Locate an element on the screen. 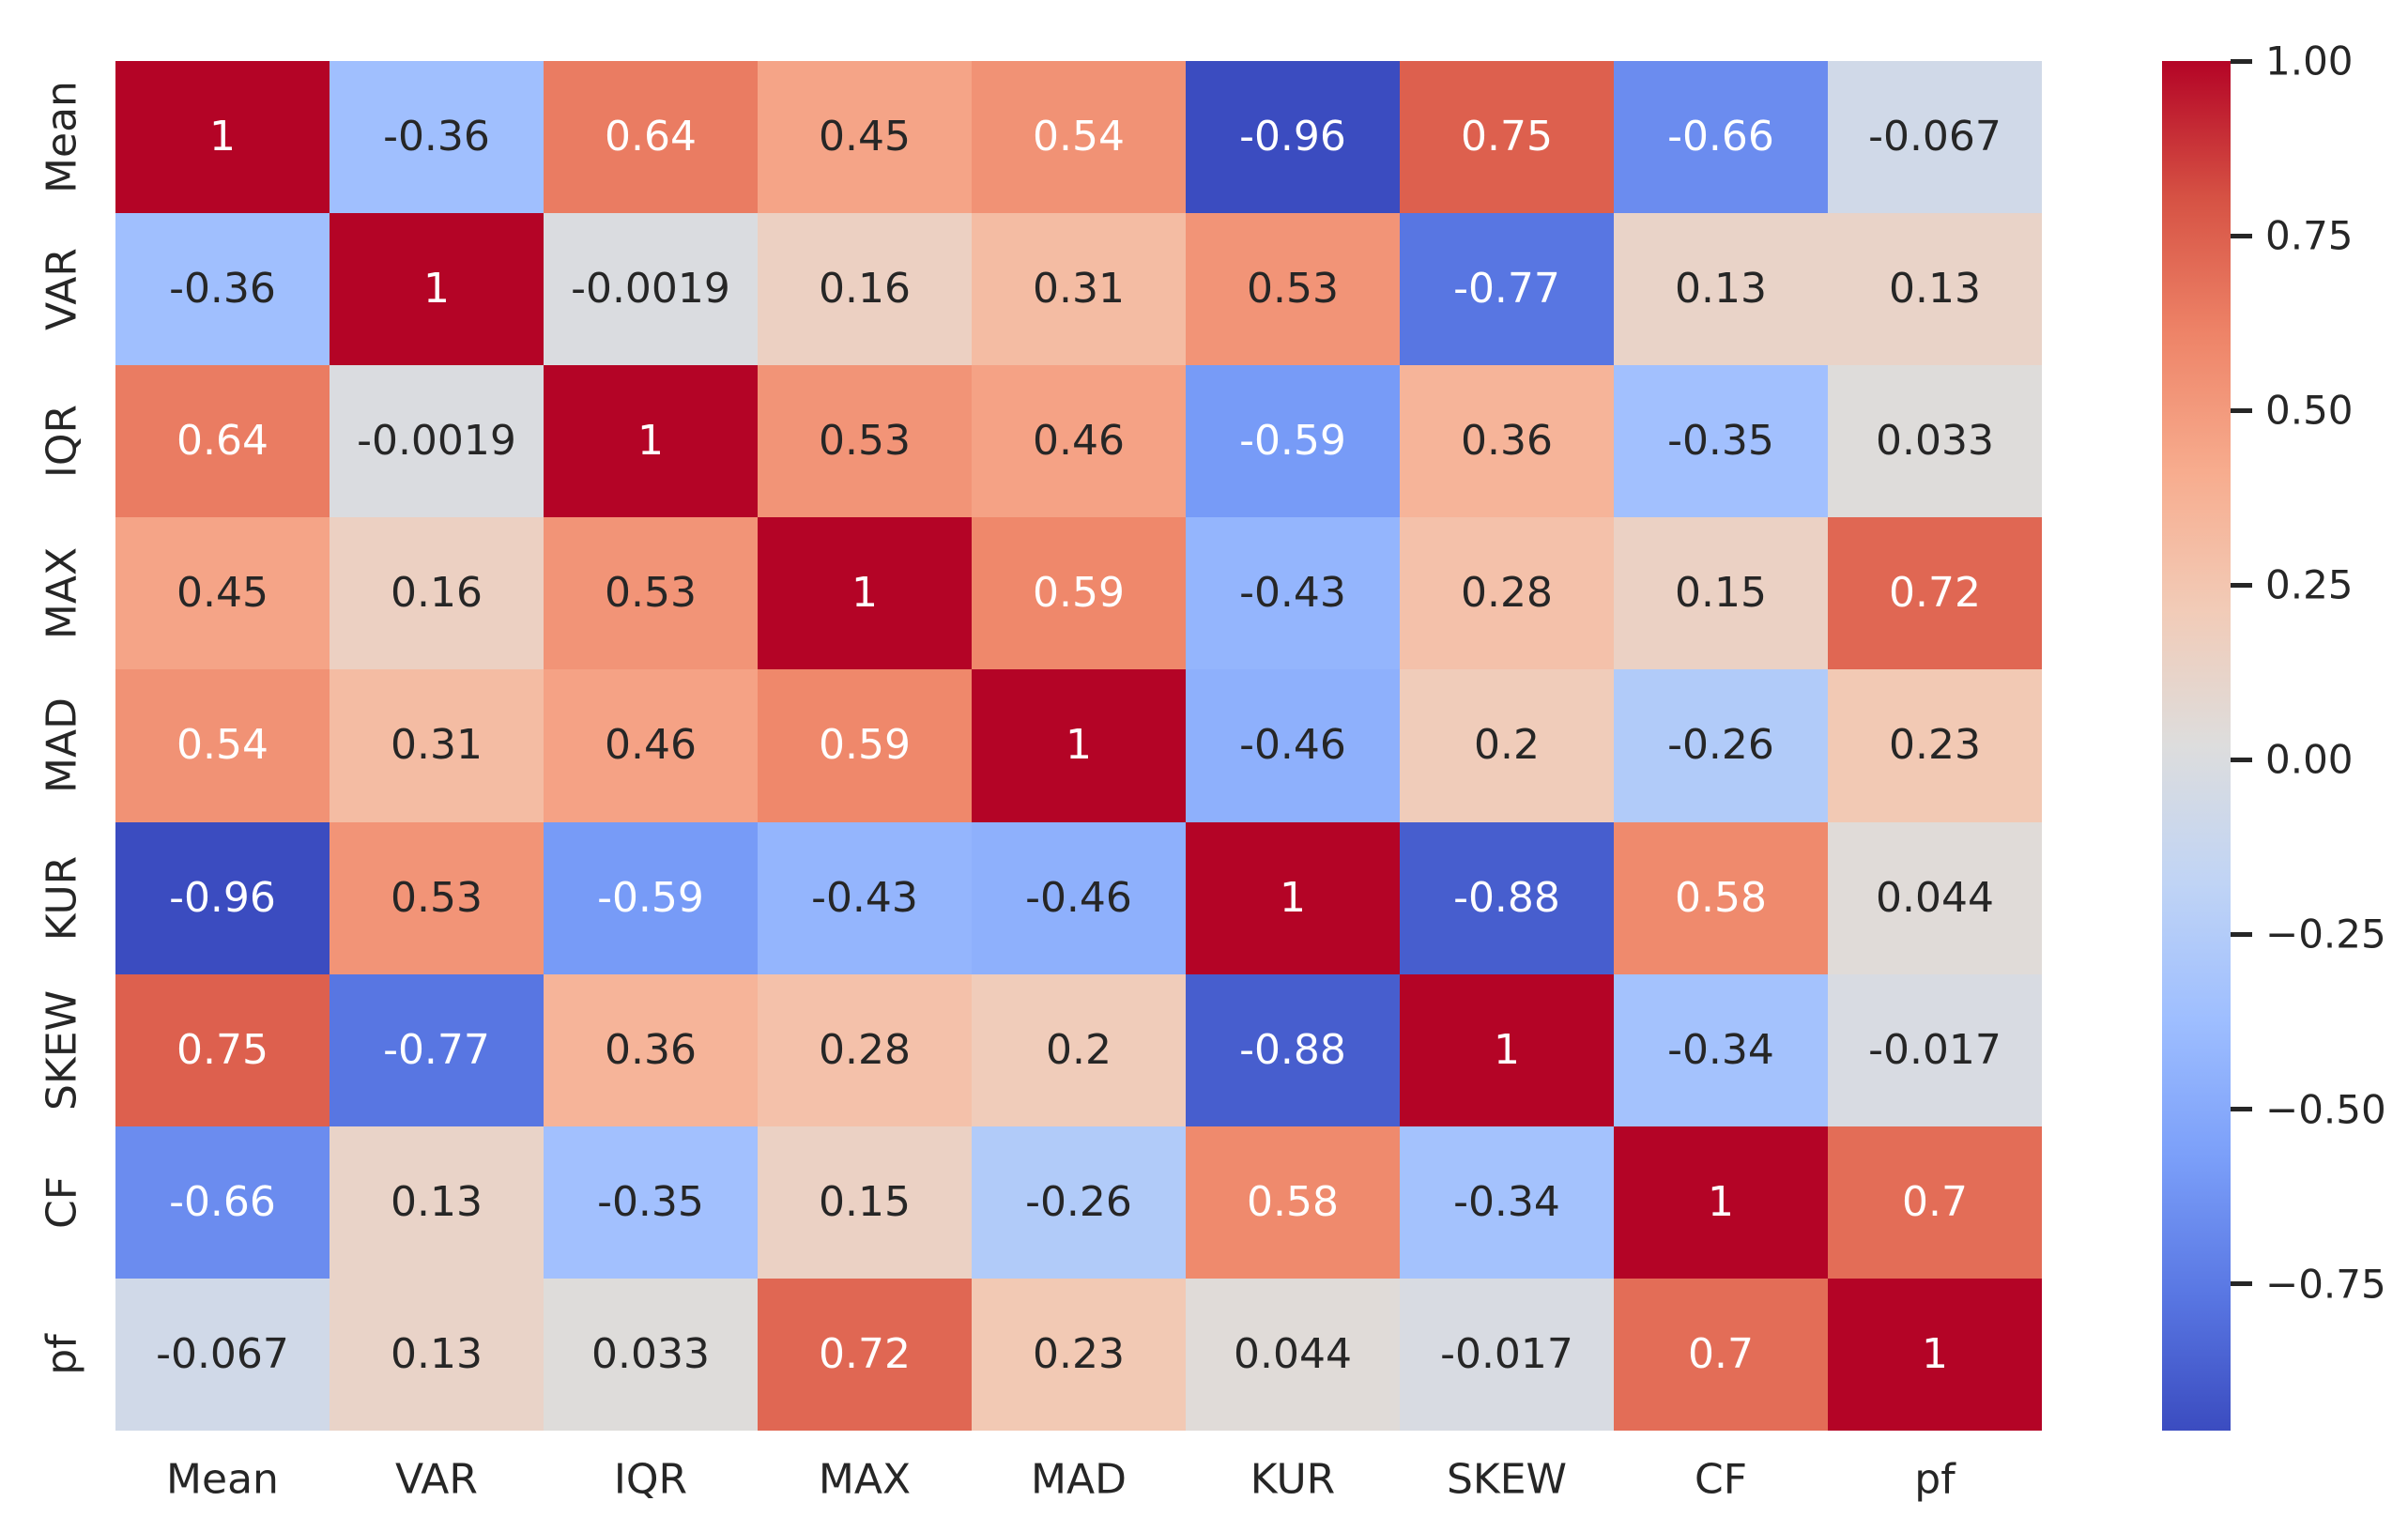 This screenshot has width=2408, height=1532. heatmap-cell-CF-MAX: 0.15 is located at coordinates (865, 1202).